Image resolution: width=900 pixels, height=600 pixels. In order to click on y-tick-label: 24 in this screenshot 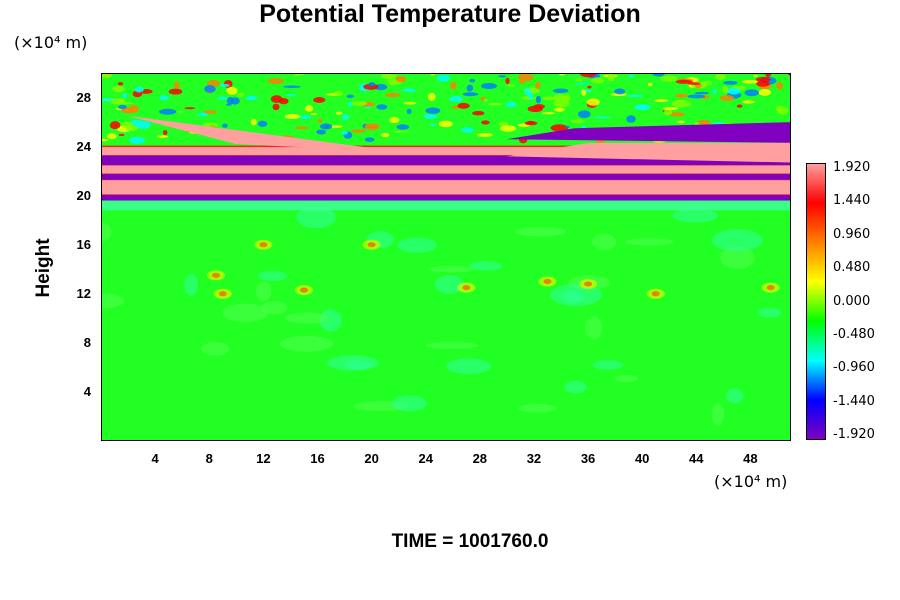, I will do `click(83, 146)`.